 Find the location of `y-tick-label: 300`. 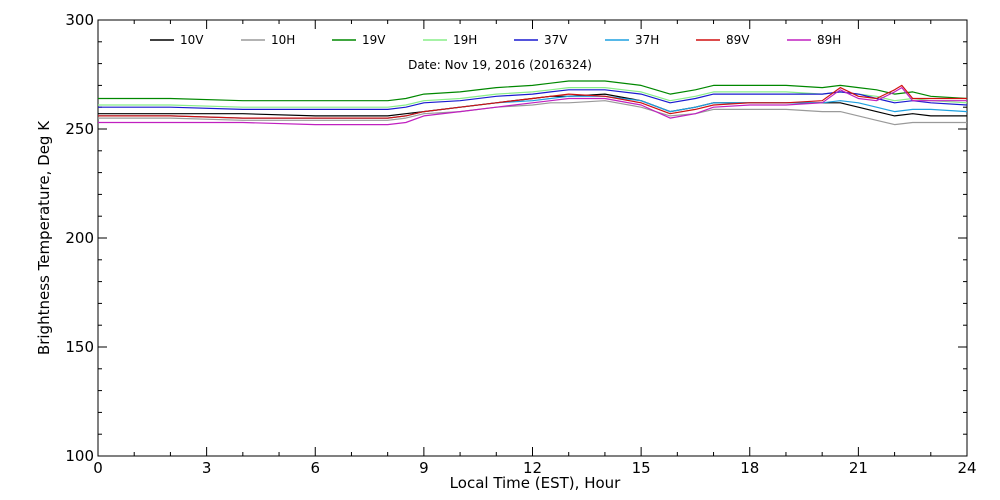

y-tick-label: 300 is located at coordinates (79, 20).